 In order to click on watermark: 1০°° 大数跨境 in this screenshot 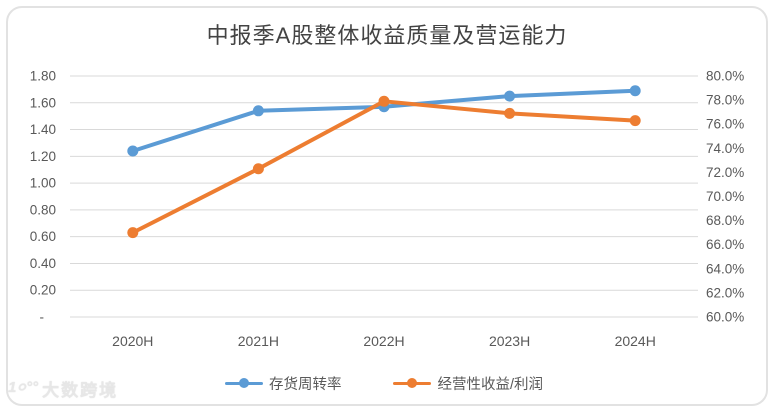, I will do `click(63, 388)`.